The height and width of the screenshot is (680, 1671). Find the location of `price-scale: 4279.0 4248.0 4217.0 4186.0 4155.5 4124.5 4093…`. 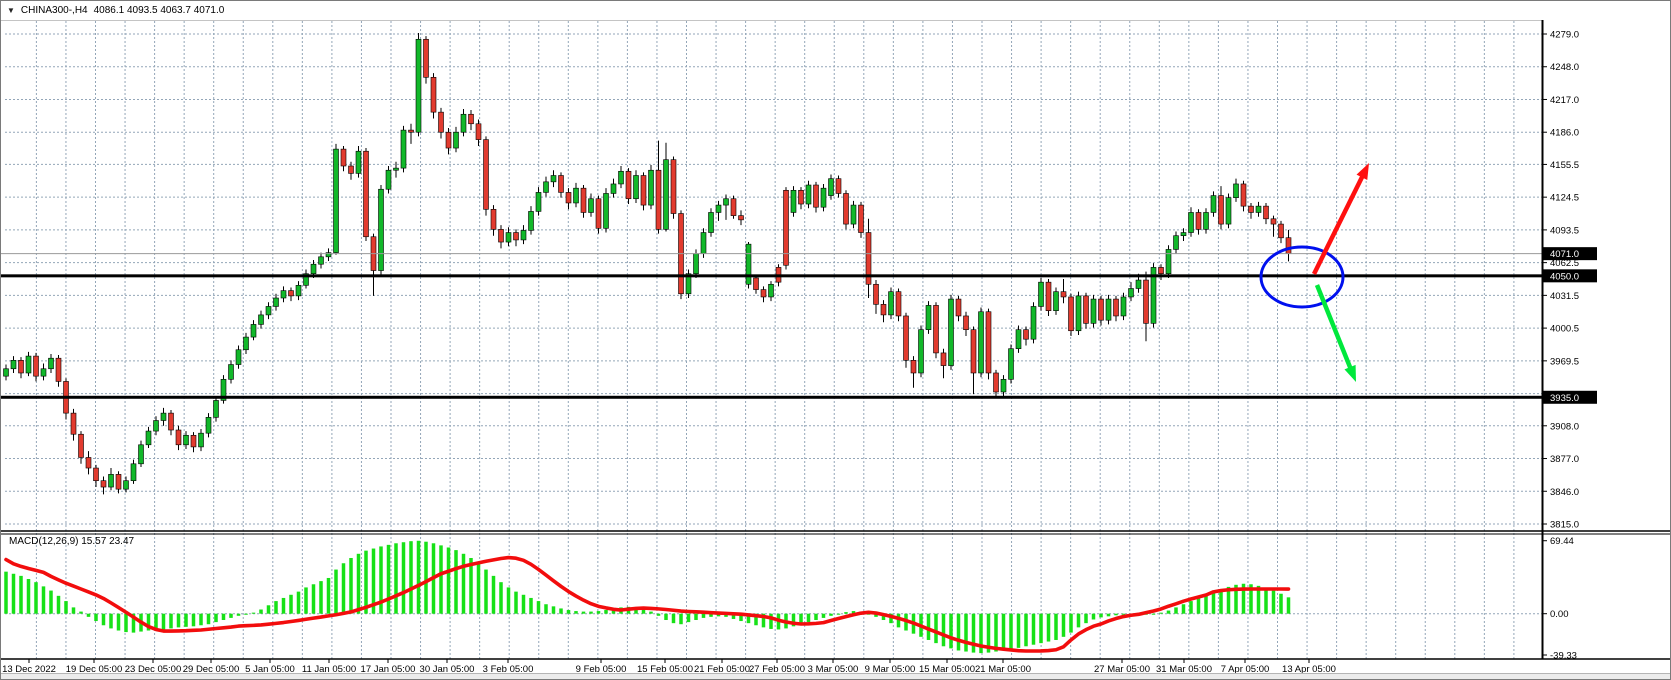

price-scale: 4279.0 4248.0 4217.0 4186.0 4155.5 4124.5 4093… is located at coordinates (1569, 346).